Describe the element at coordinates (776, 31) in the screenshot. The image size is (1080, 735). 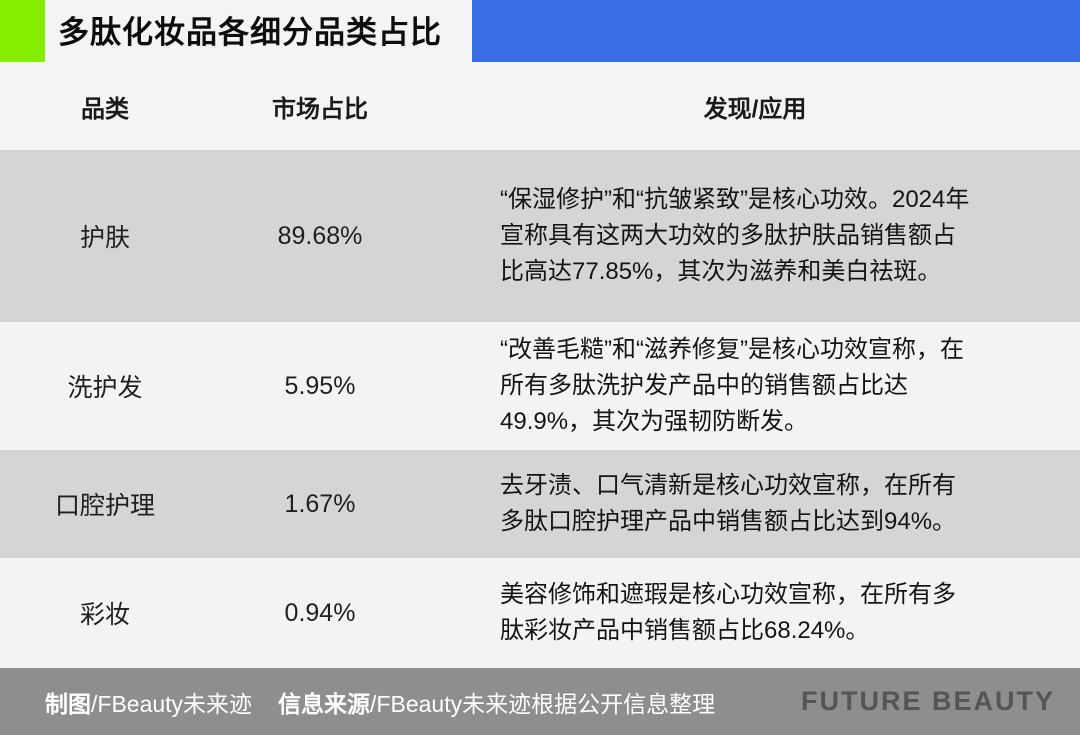
I see `blue-accent-bar` at that location.